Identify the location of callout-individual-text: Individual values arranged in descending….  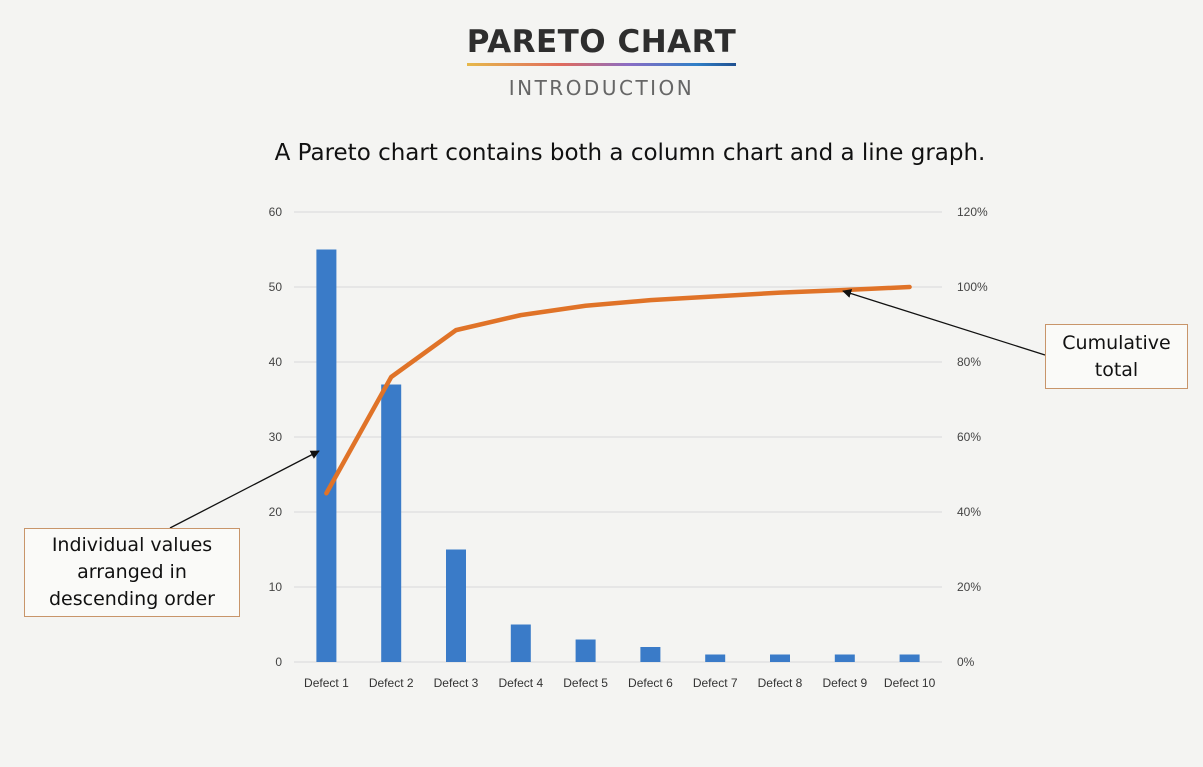
(132, 572).